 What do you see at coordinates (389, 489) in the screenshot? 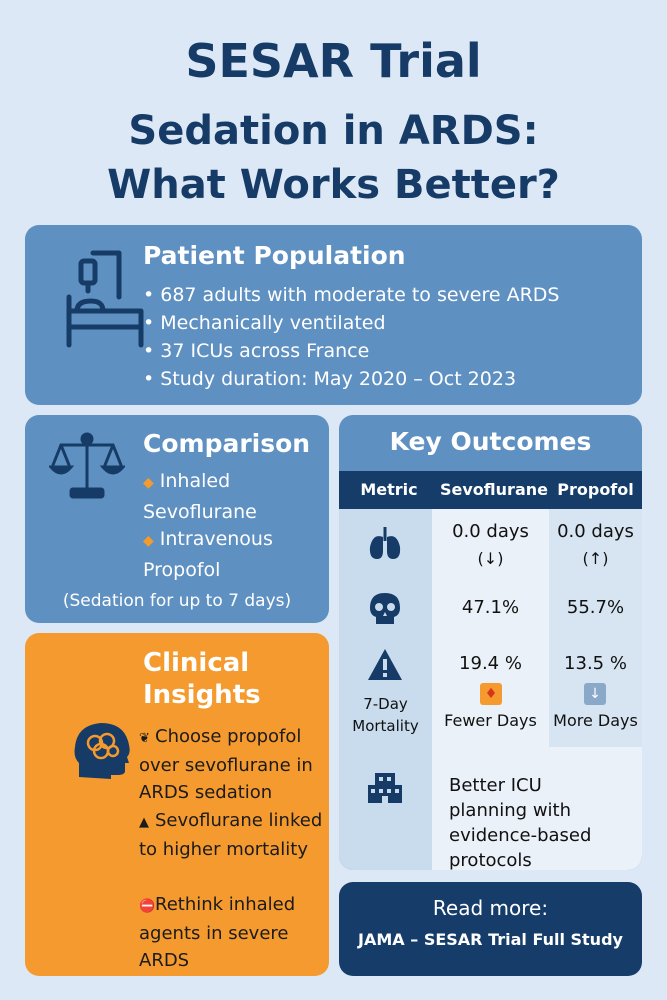
I see `column-header-metric: Metric` at bounding box center [389, 489].